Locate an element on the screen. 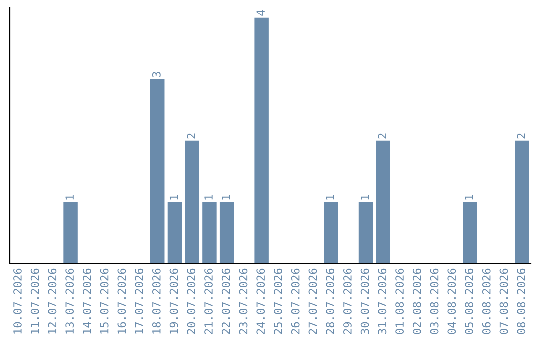  x-tick-label: 22.07.2026 is located at coordinates (226, 301).